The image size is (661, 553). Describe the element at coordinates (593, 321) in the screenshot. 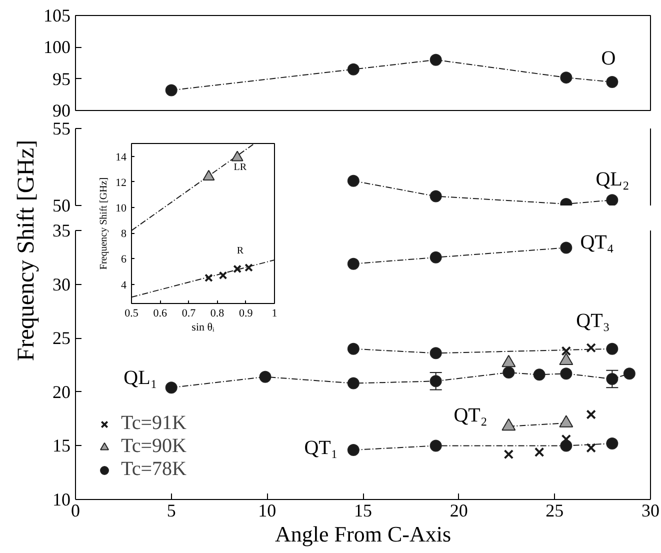

I see `annotation: QT₃` at that location.